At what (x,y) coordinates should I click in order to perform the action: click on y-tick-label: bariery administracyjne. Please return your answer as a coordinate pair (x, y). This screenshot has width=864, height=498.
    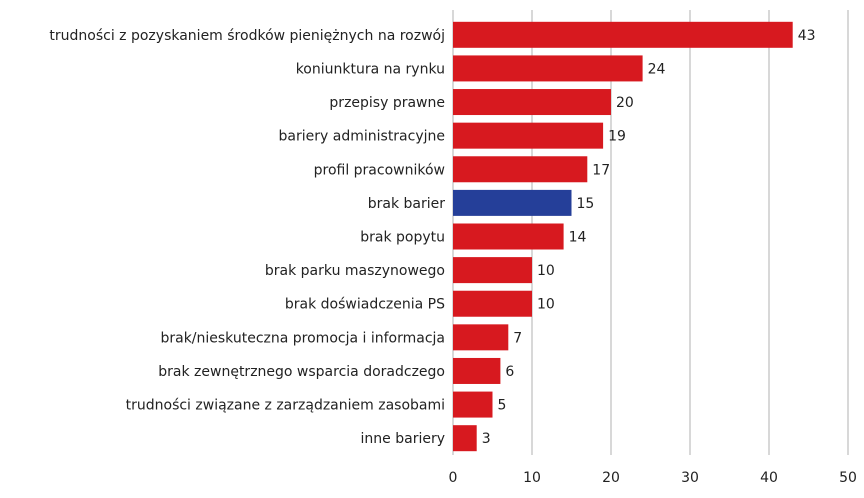
    Looking at the image, I should click on (362, 137).